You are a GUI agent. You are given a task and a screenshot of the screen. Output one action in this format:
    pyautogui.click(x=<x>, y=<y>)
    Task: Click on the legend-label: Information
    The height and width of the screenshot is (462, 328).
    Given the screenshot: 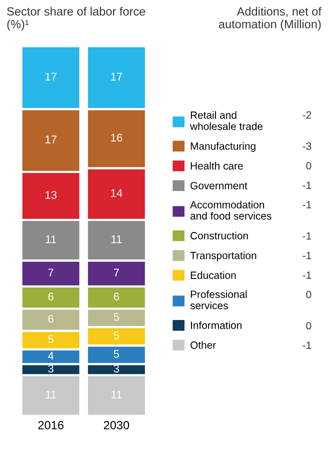 What is the action you would take?
    pyautogui.click(x=216, y=325)
    